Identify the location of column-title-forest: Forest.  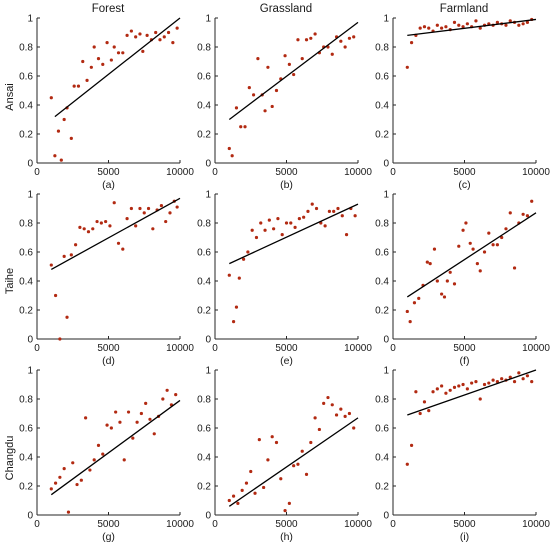
(108, 9).